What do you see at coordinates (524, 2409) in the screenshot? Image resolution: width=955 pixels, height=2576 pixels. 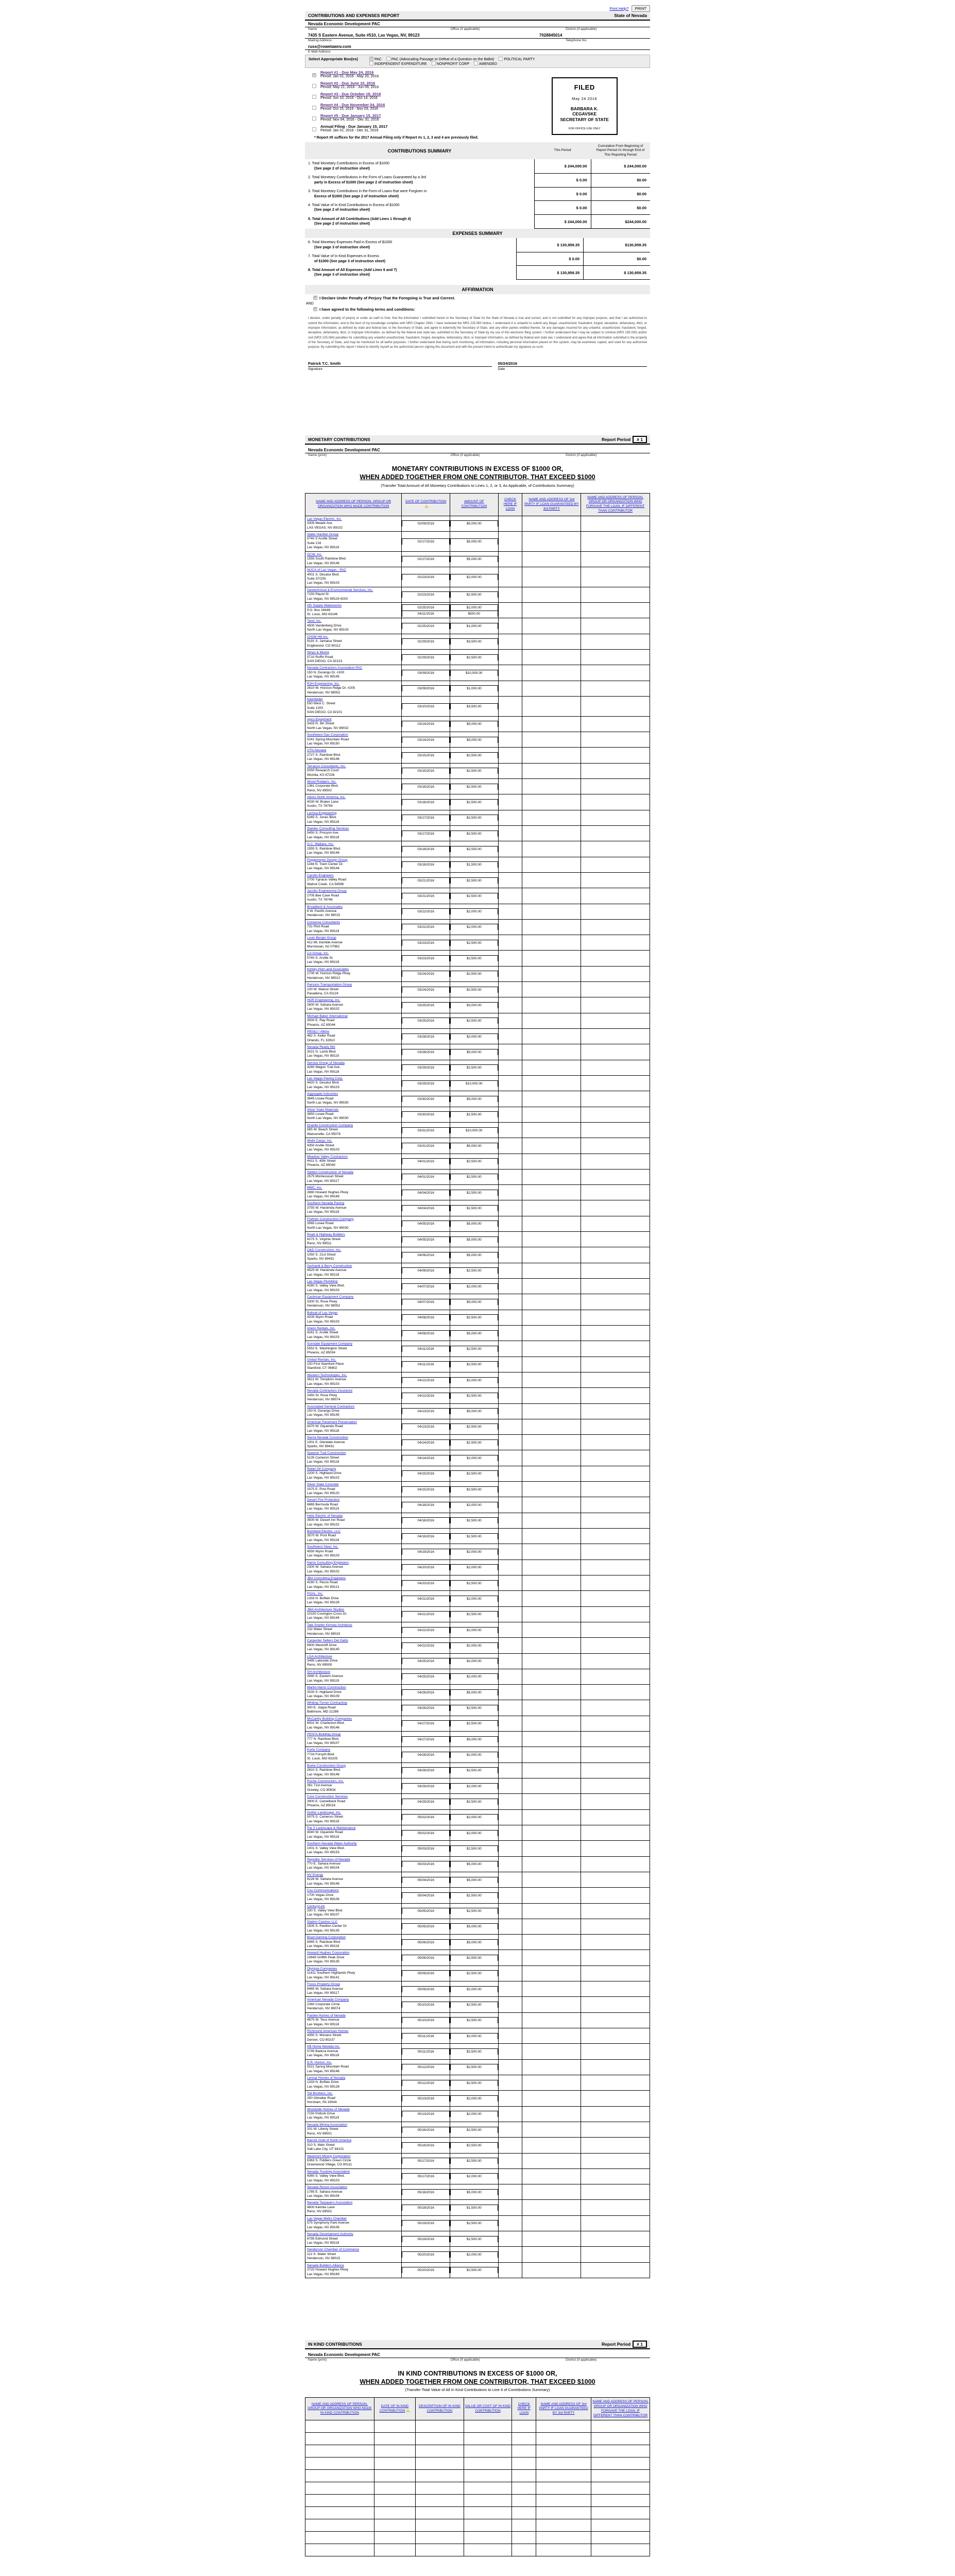 I see `ikc-col-5: CHECK HERE IF LOAN` at bounding box center [524, 2409].